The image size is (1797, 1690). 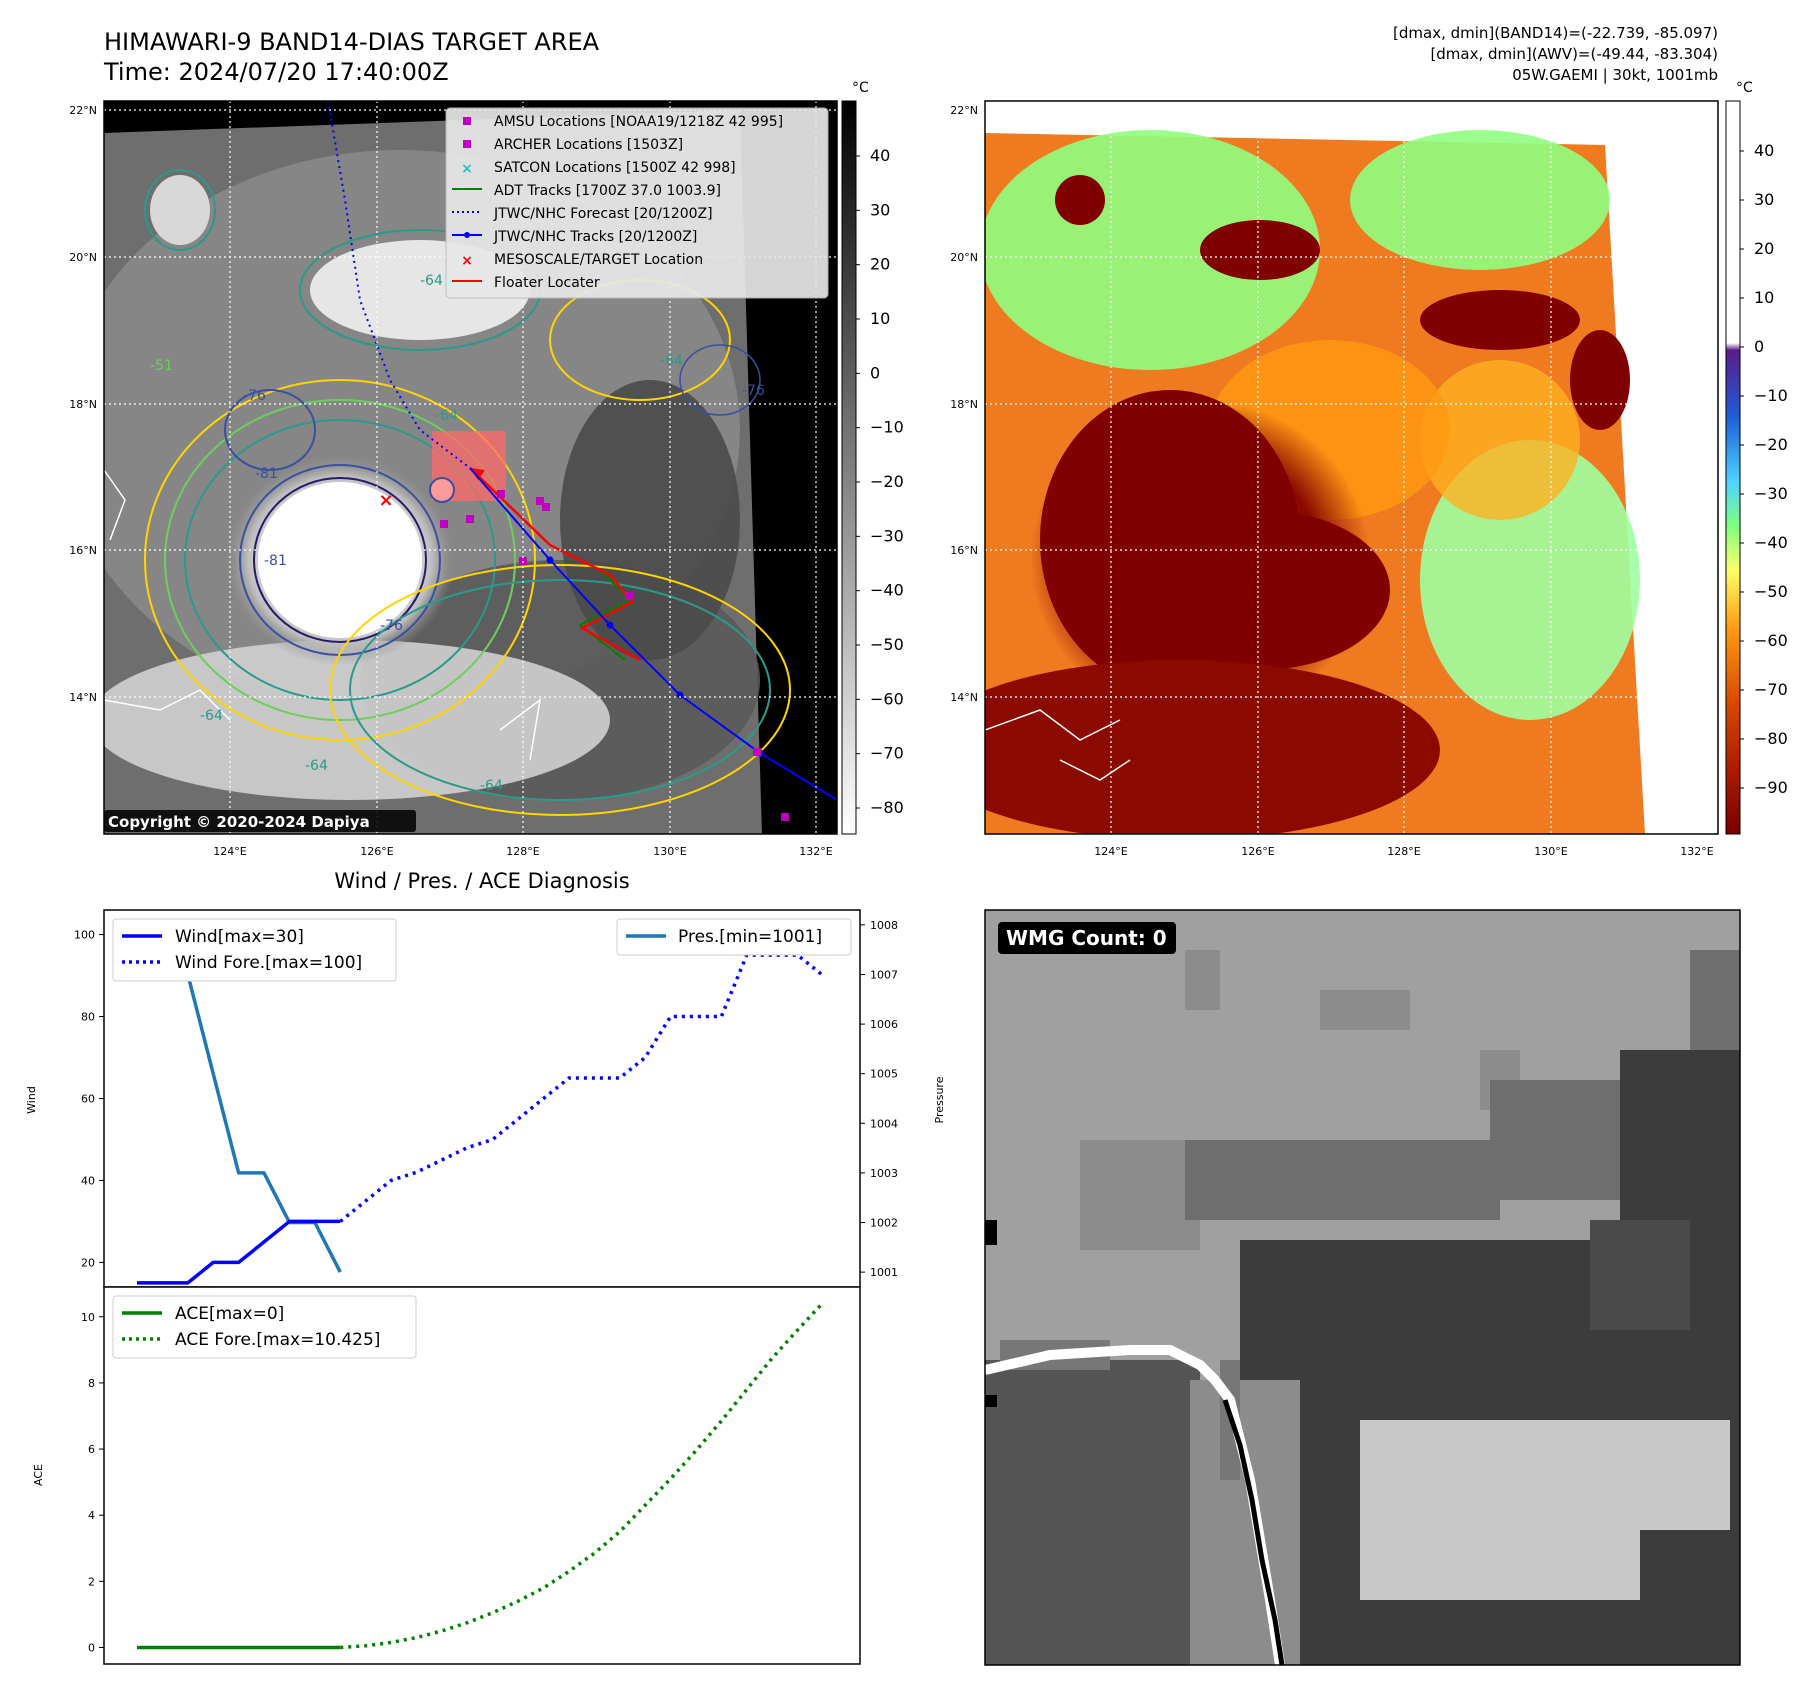 I want to click on lat-label: 20°N, so click(x=83, y=257).